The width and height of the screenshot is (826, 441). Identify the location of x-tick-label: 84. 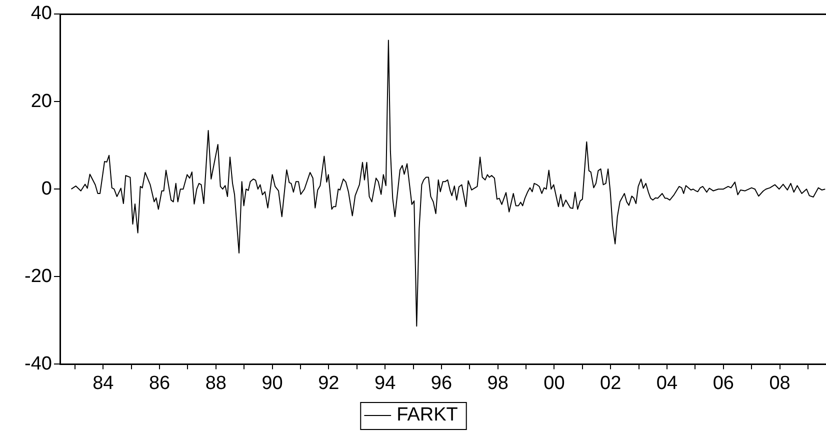
(103, 383).